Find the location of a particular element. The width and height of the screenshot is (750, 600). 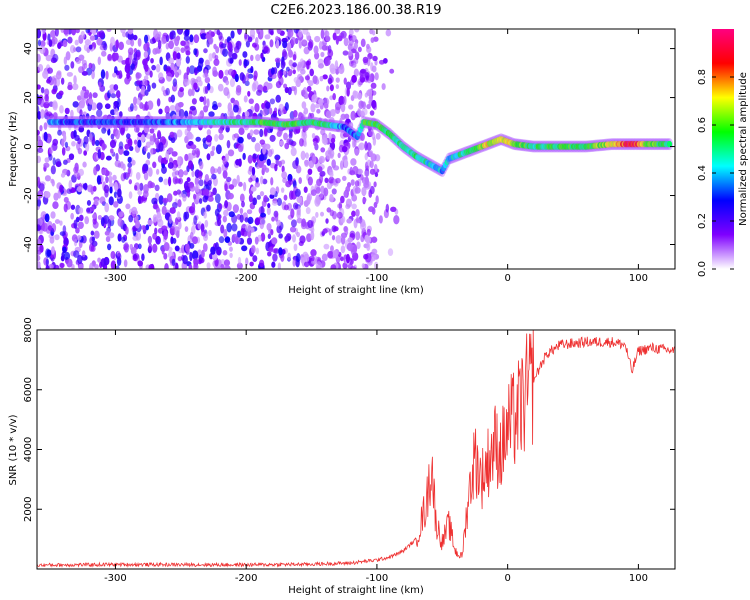

x-tick-label: -100 is located at coordinates (377, 278).